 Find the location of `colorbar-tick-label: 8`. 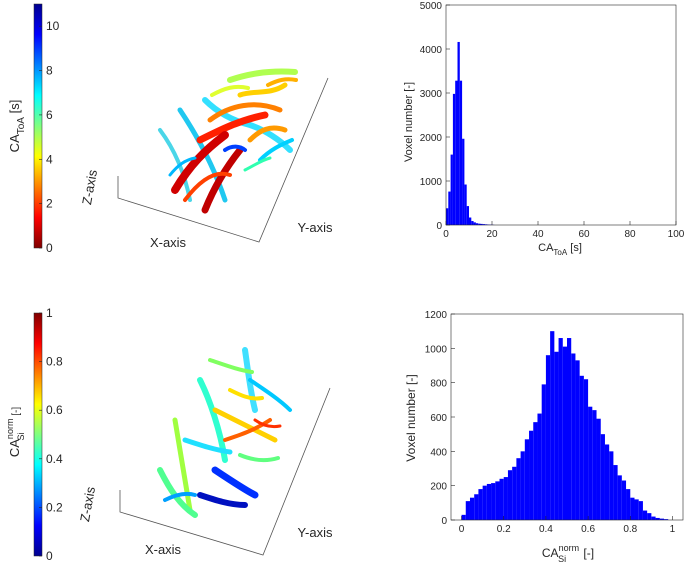

colorbar-tick-label: 8 is located at coordinates (49, 71).